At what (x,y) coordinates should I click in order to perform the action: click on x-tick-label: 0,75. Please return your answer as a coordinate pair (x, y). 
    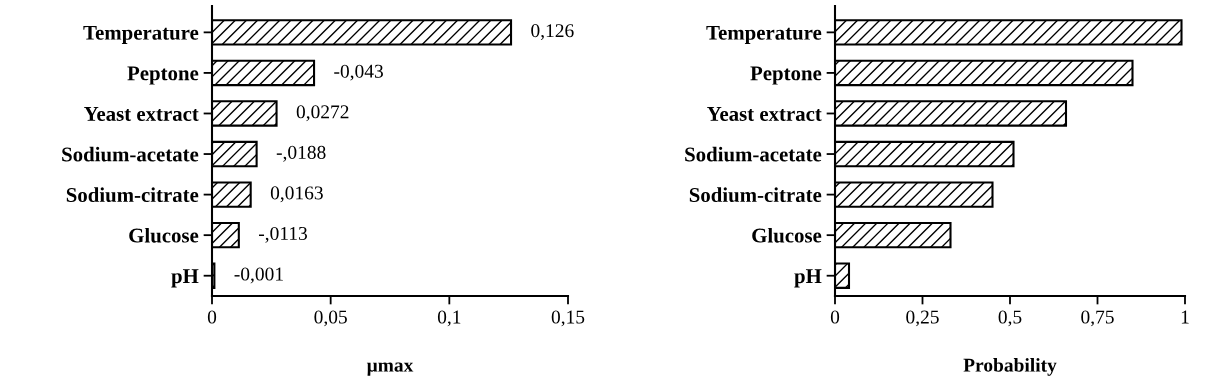
    Looking at the image, I should click on (1097, 318).